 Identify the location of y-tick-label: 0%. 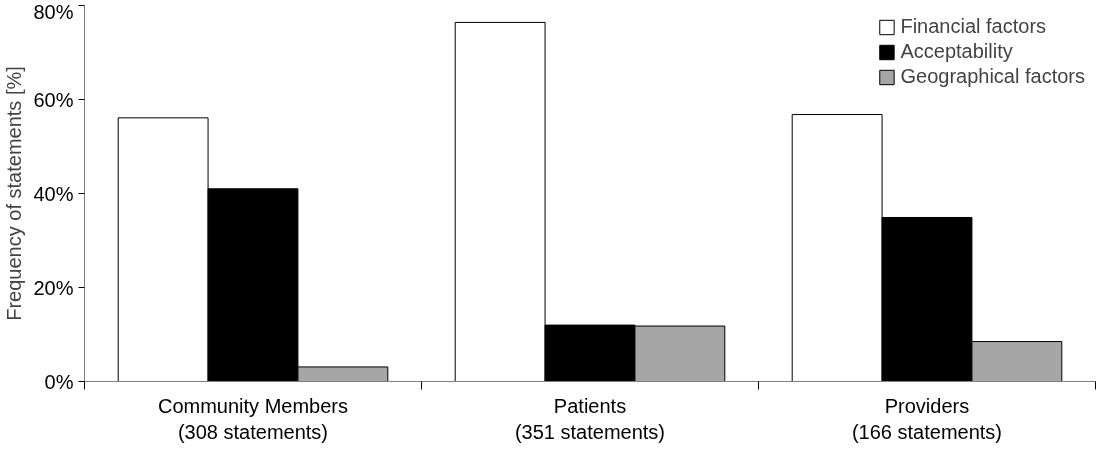
(59, 381).